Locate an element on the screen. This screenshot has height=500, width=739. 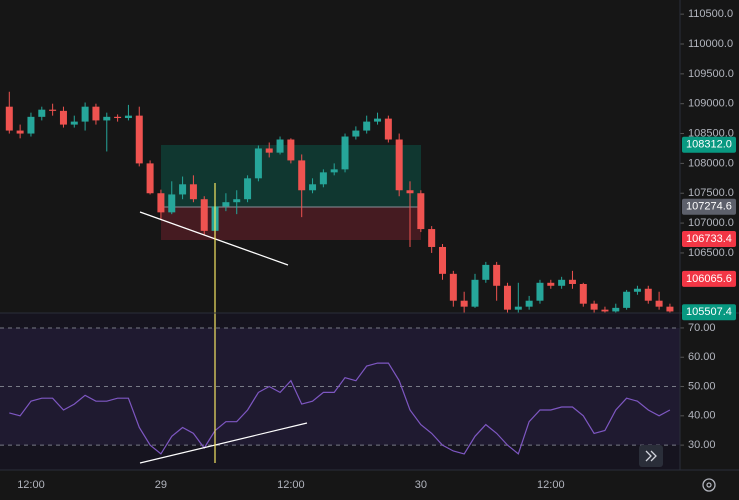
rsi-trend-line is located at coordinates (223, 443).